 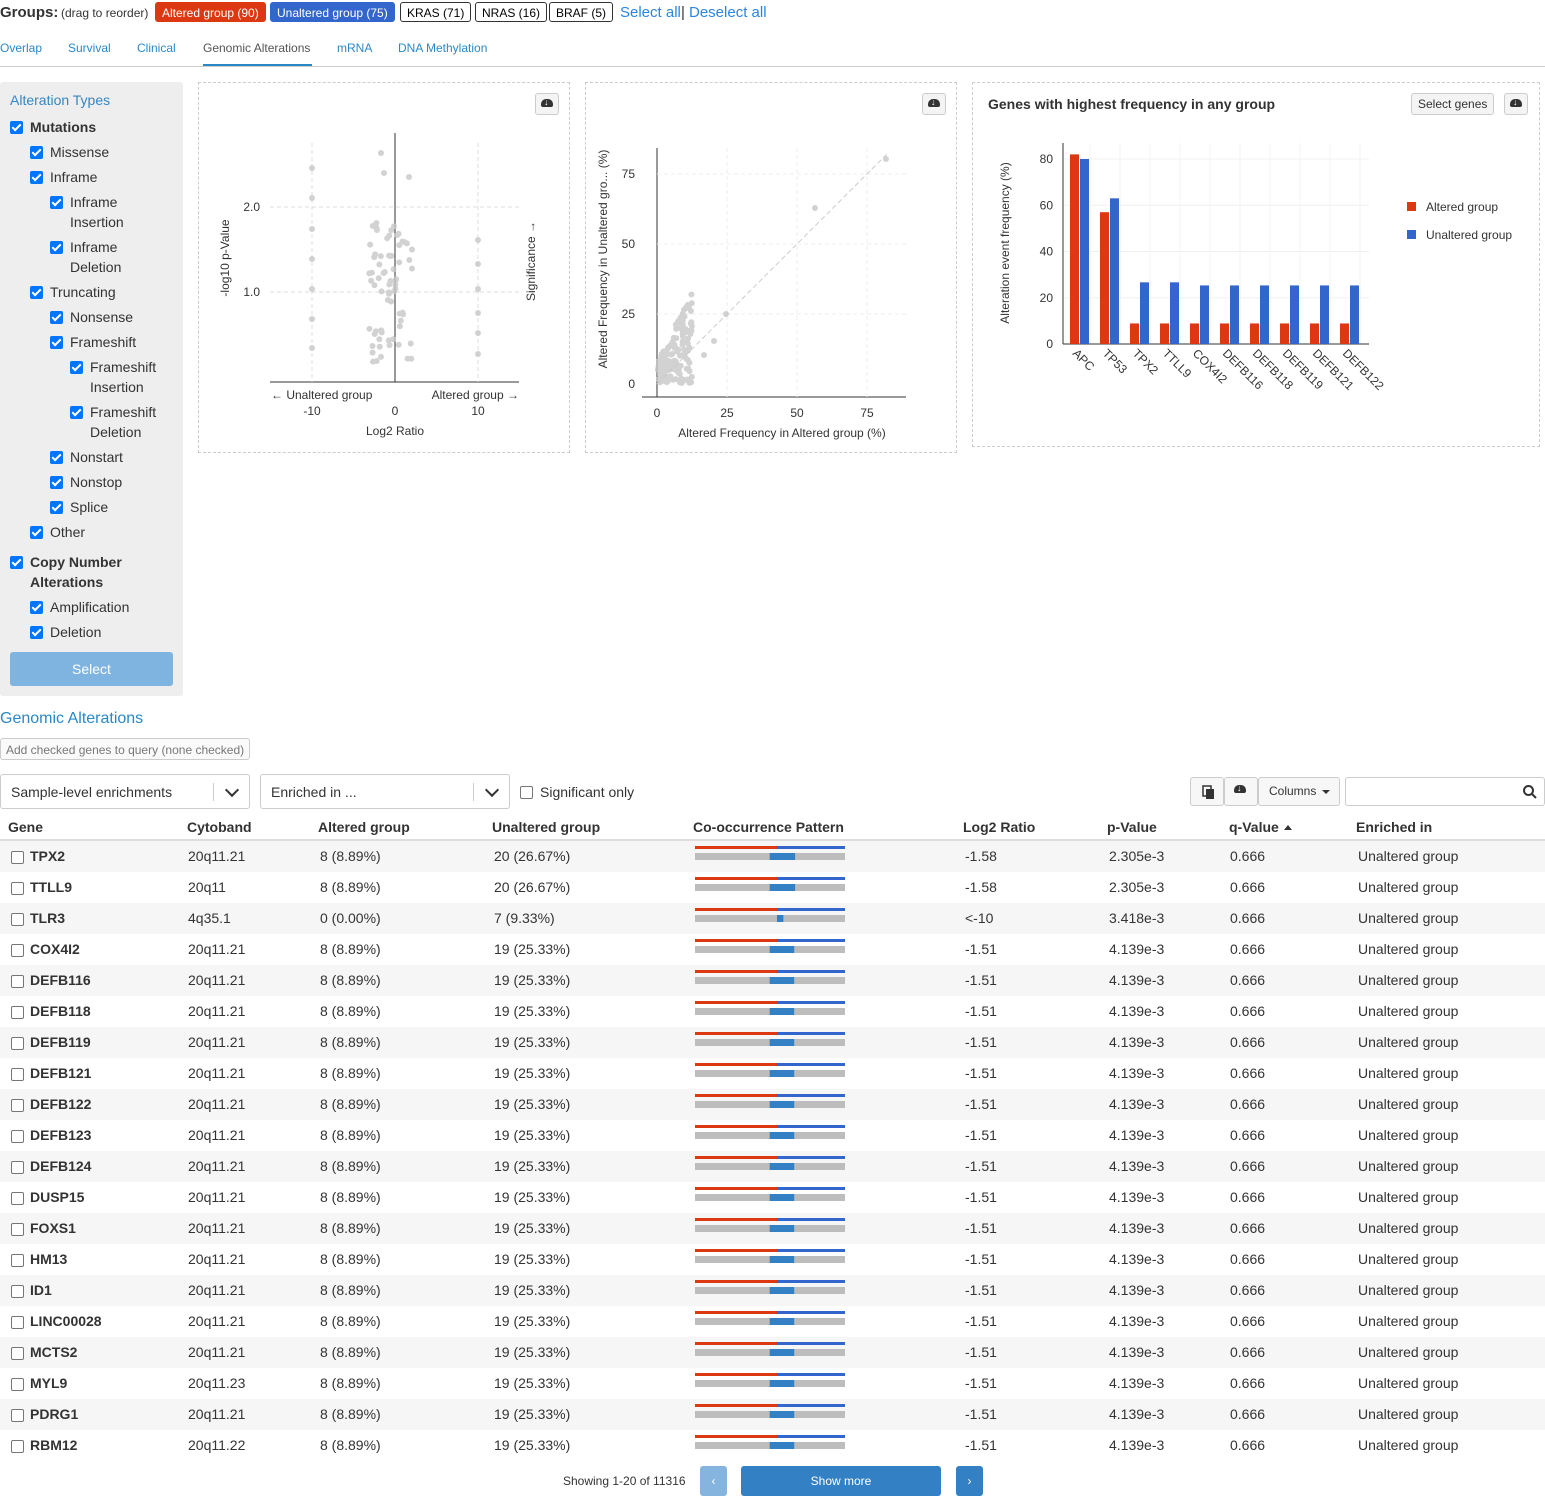 I want to click on tab-survival: Survival, so click(x=89, y=48).